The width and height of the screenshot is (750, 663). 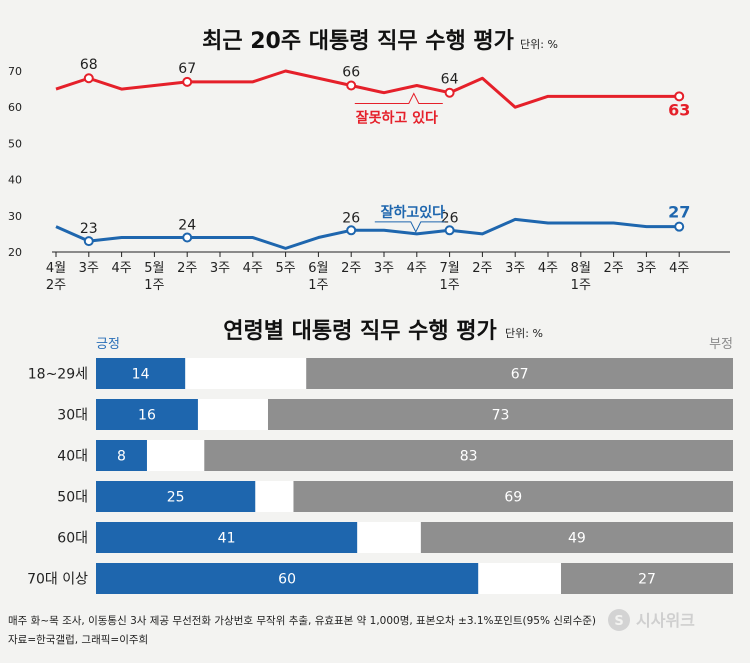 What do you see at coordinates (15, 162) in the screenshot?
I see `line-chart-y-axis: 20 30 40 50 60 70` at bounding box center [15, 162].